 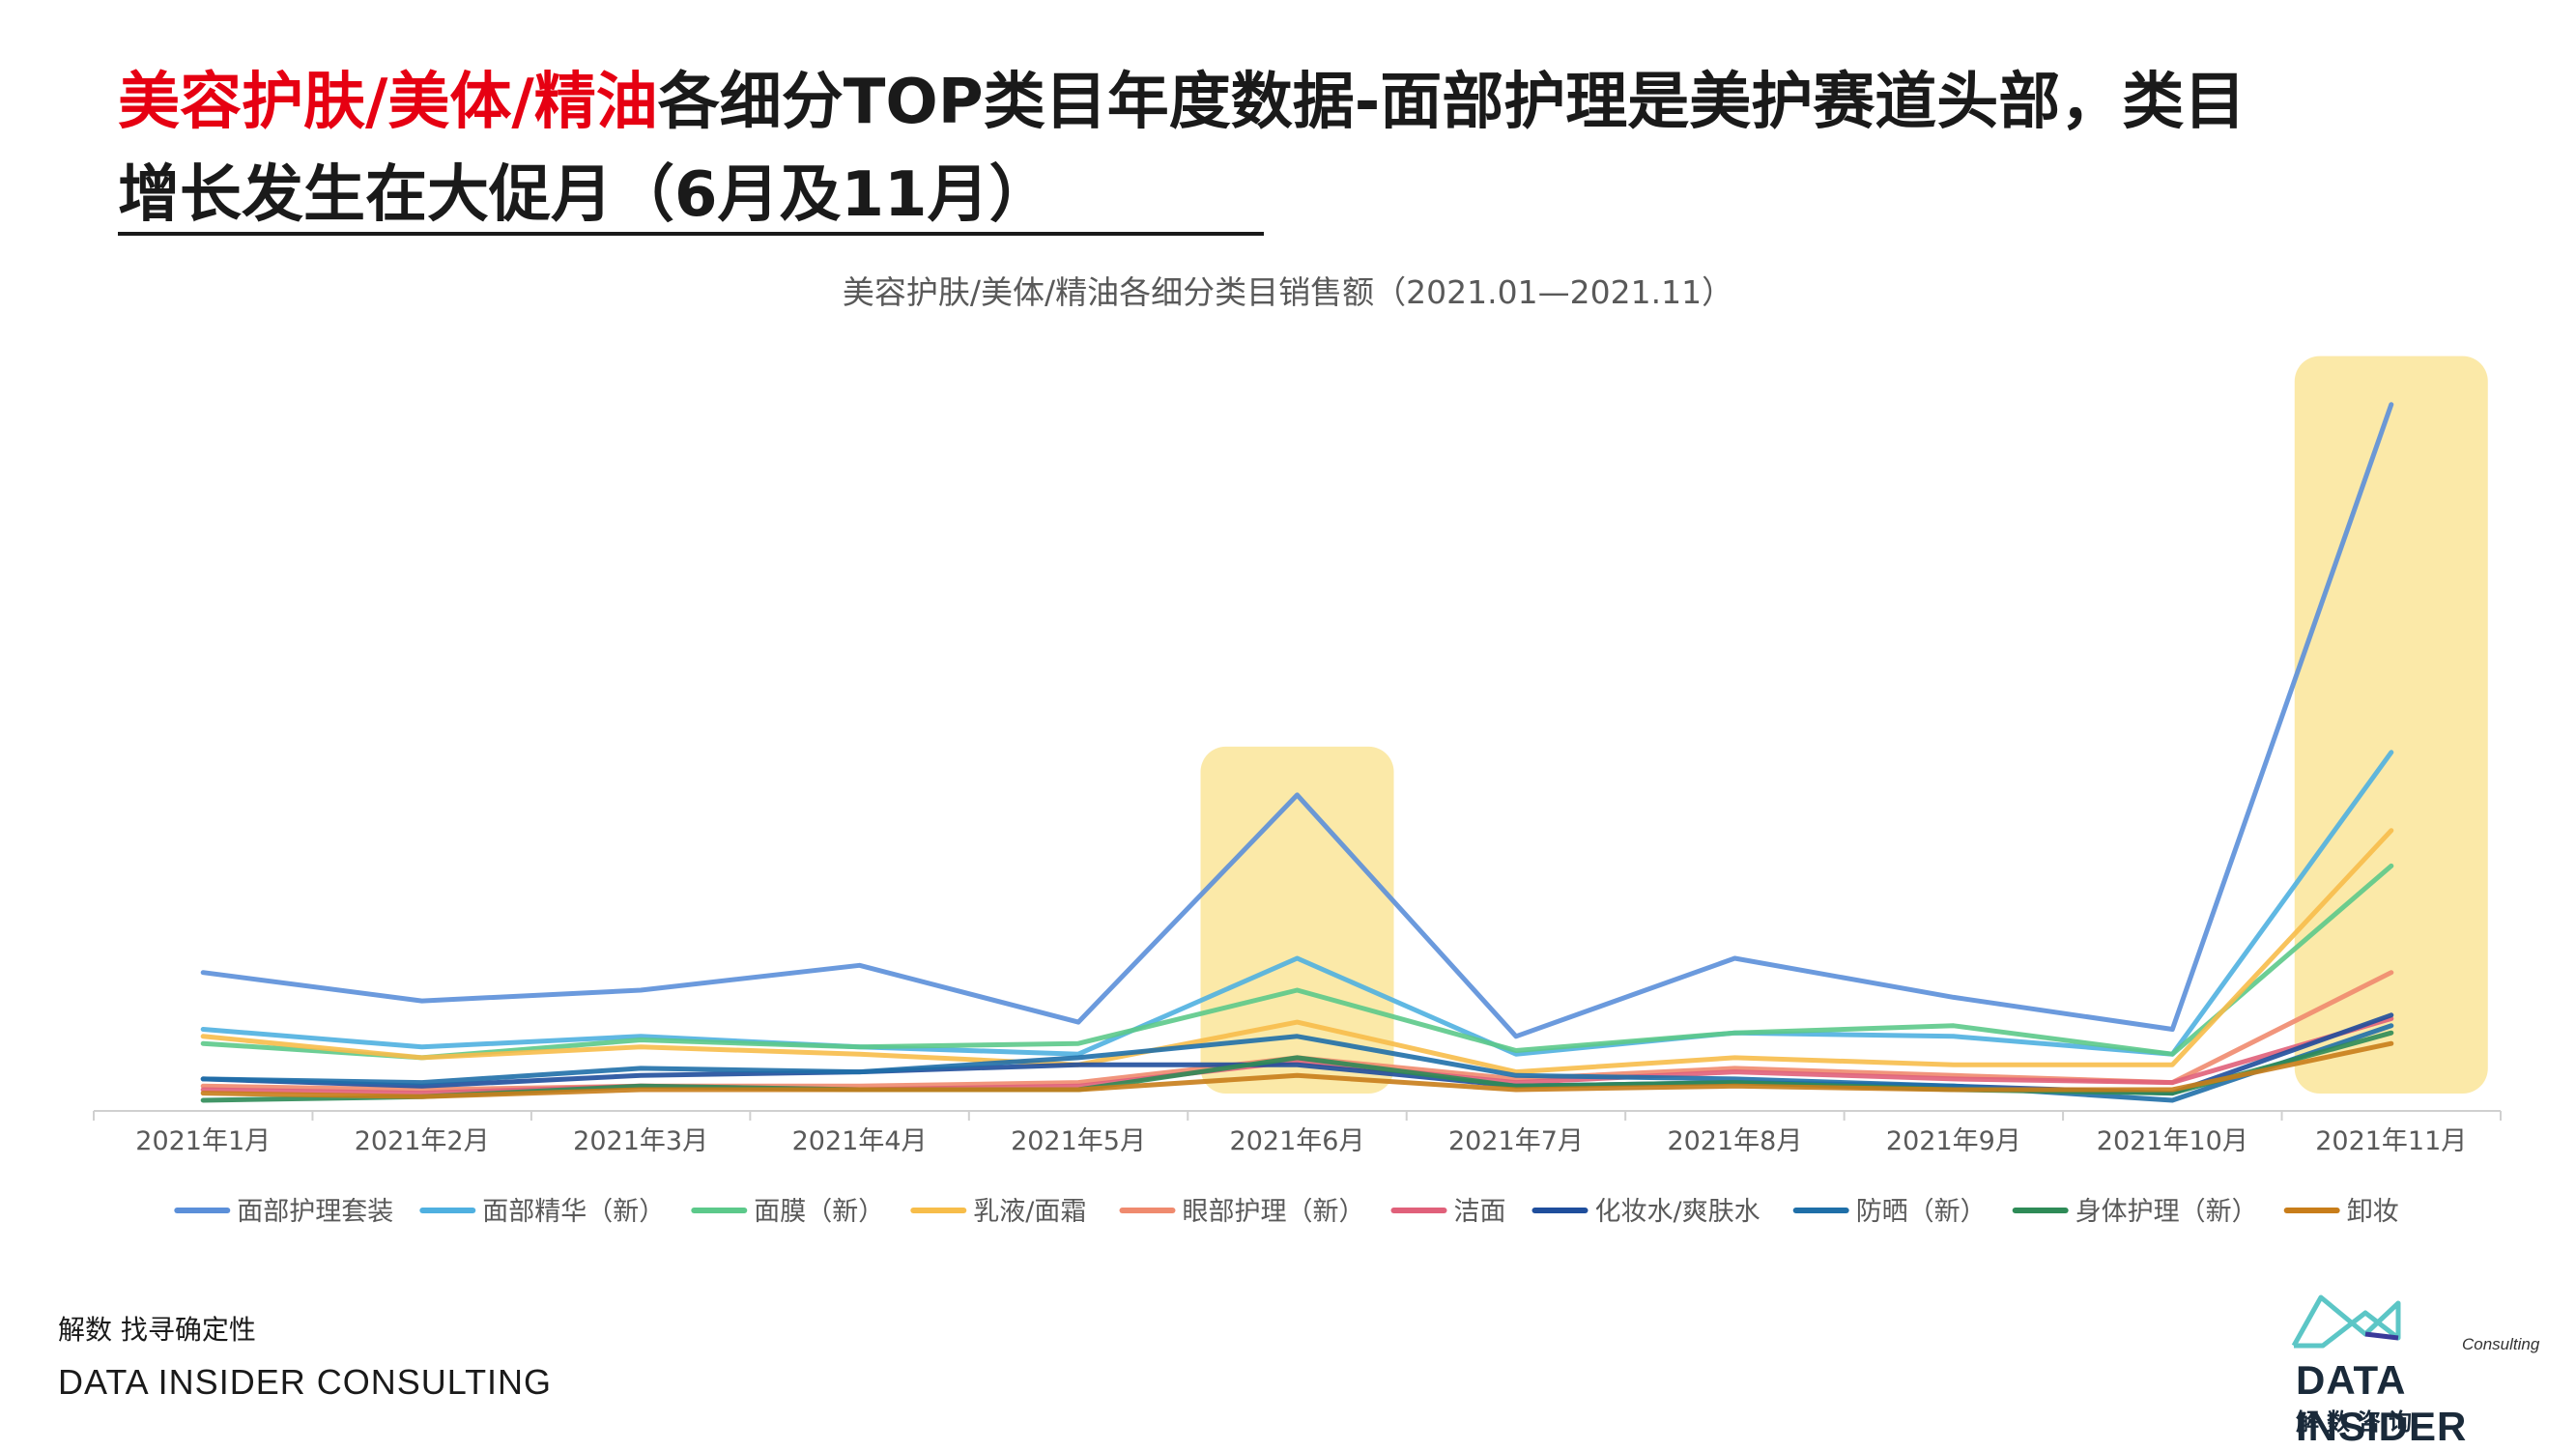 I want to click on company-logo-icon, so click(x=2346, y=1322).